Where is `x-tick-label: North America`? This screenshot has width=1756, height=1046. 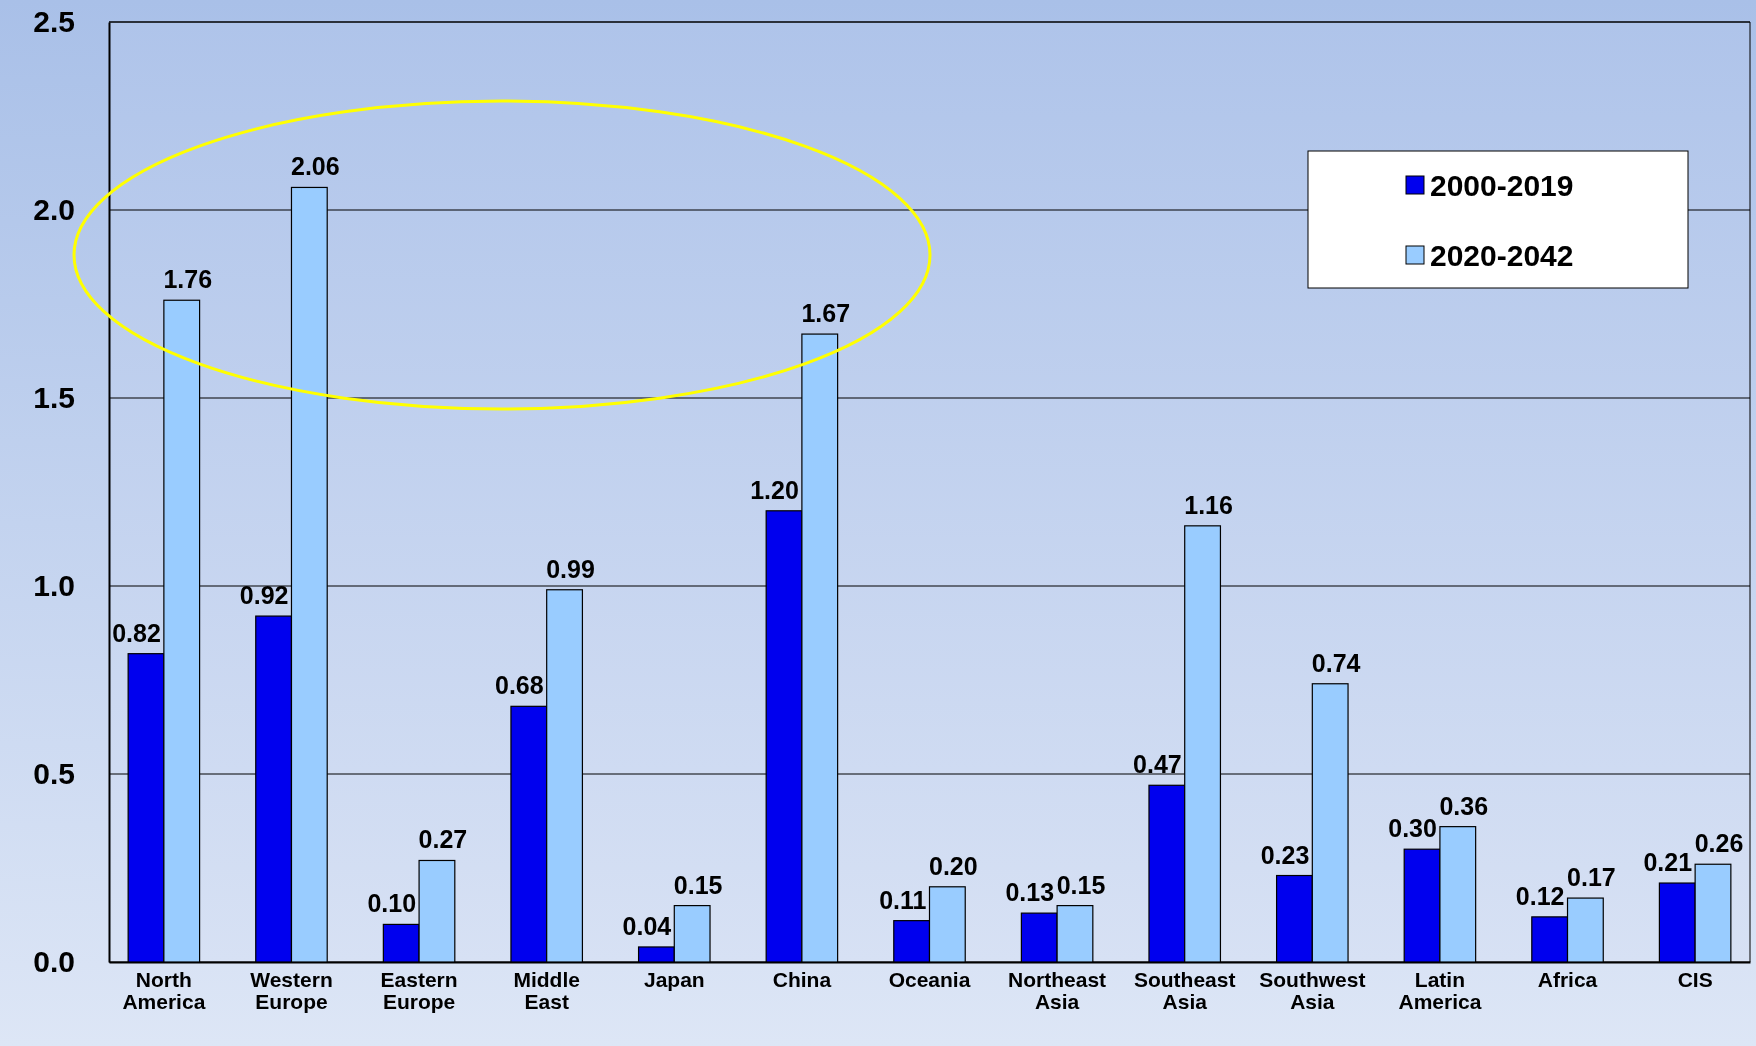 x-tick-label: North America is located at coordinates (164, 990).